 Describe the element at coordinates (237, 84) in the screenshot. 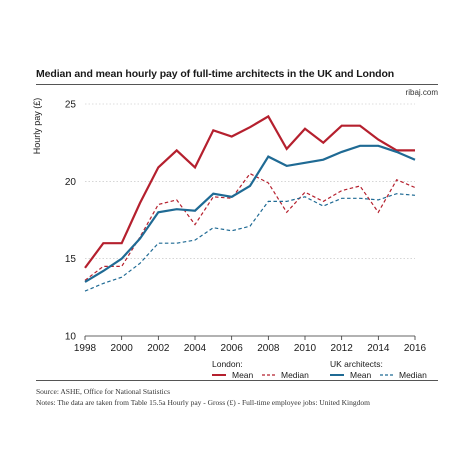

I see `top-rule` at that location.